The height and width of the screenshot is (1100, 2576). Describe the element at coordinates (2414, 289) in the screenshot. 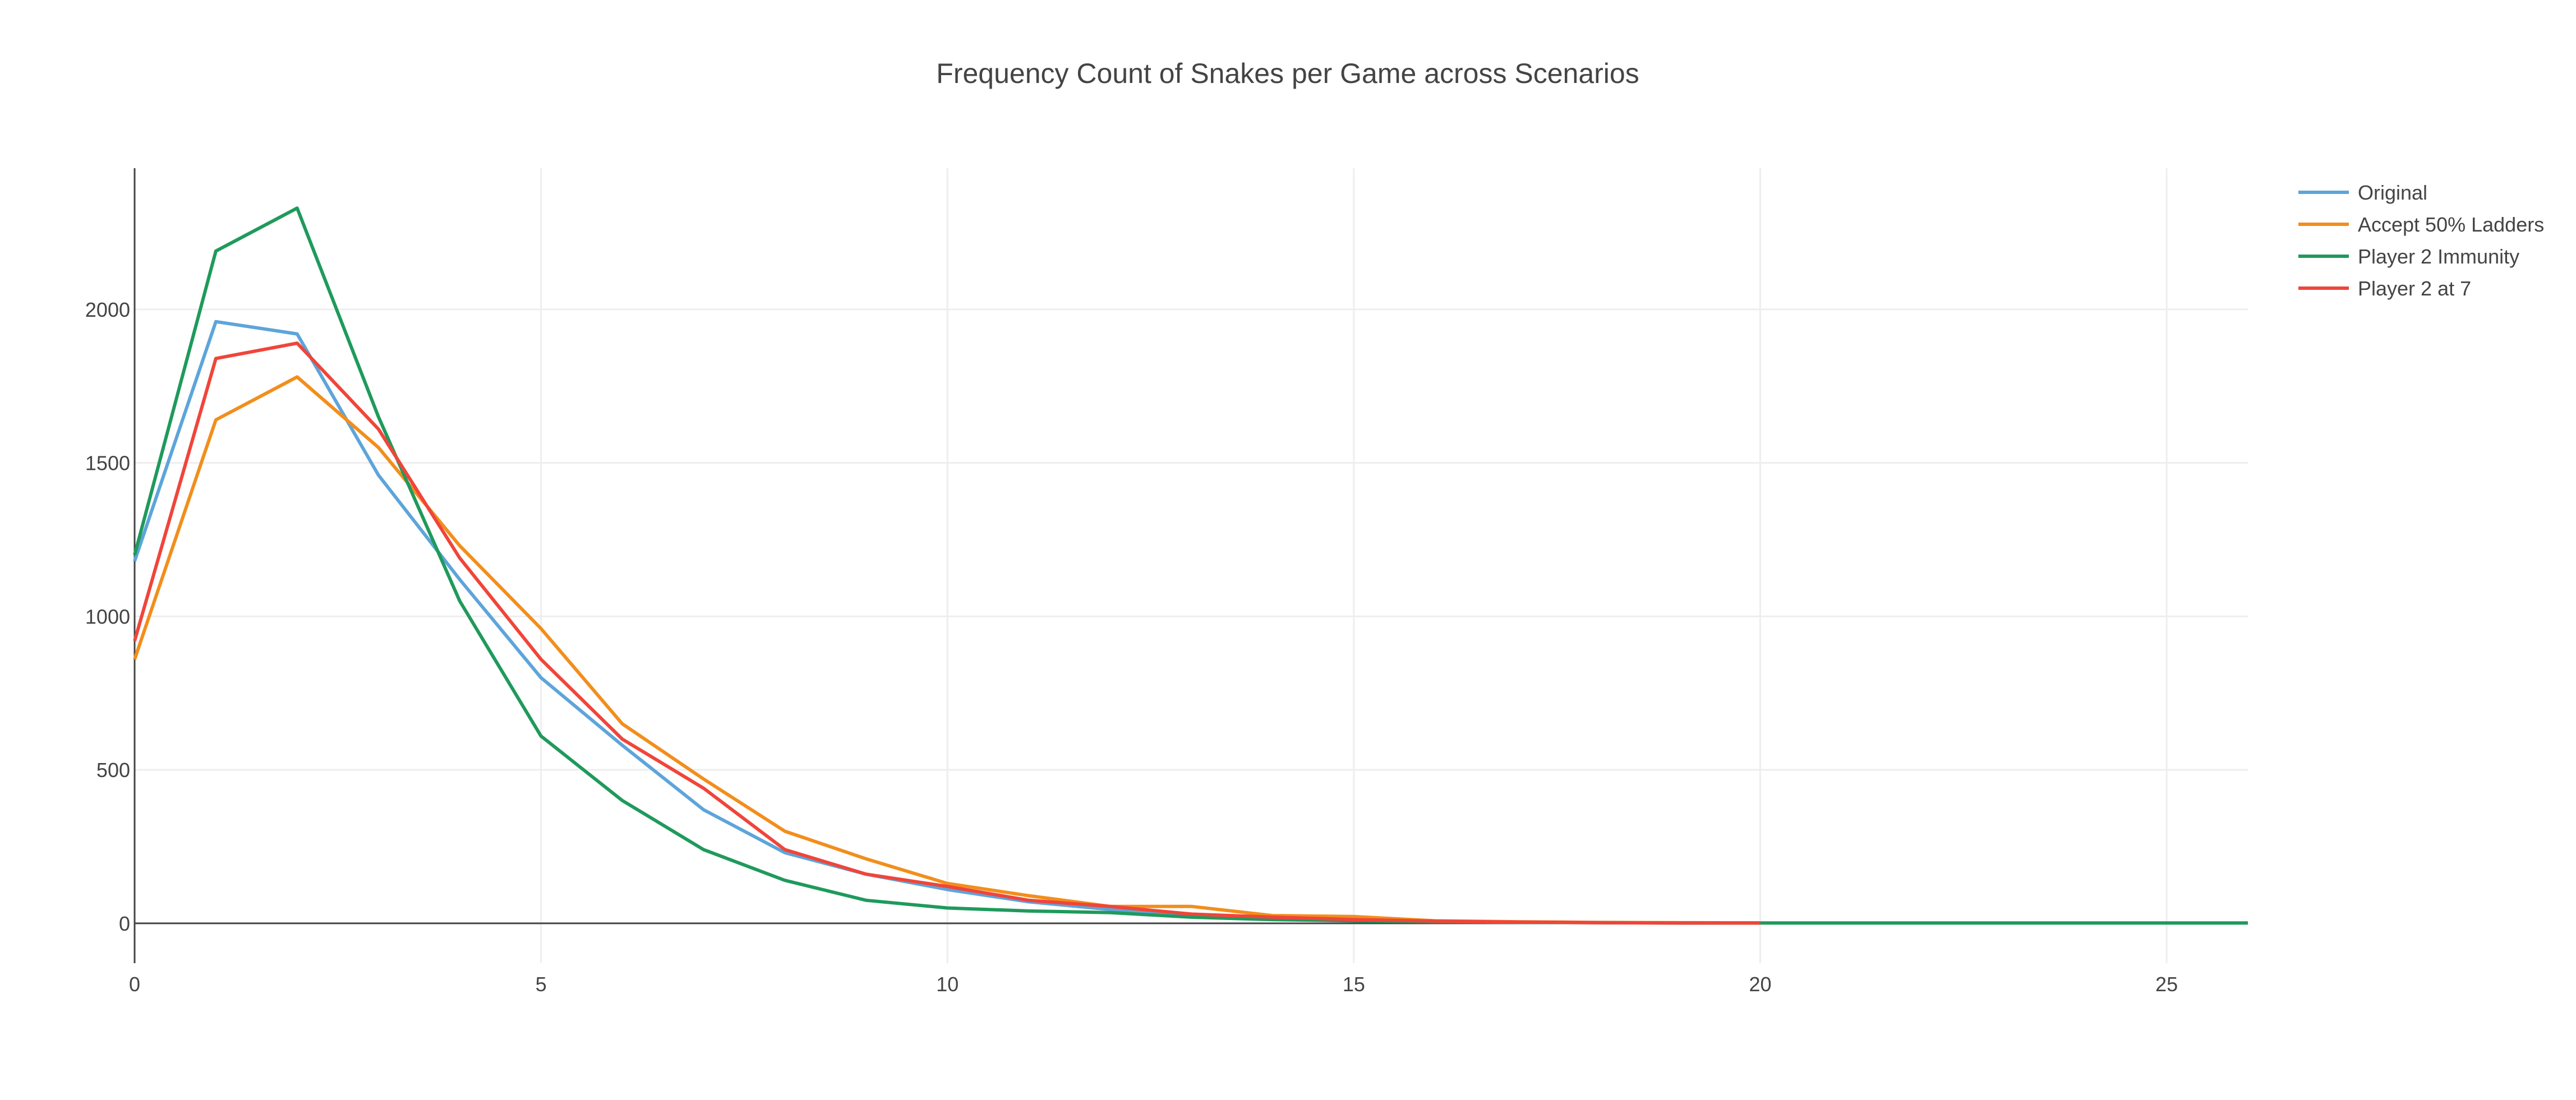

I see `legend-label: Player 2 at 7` at that location.